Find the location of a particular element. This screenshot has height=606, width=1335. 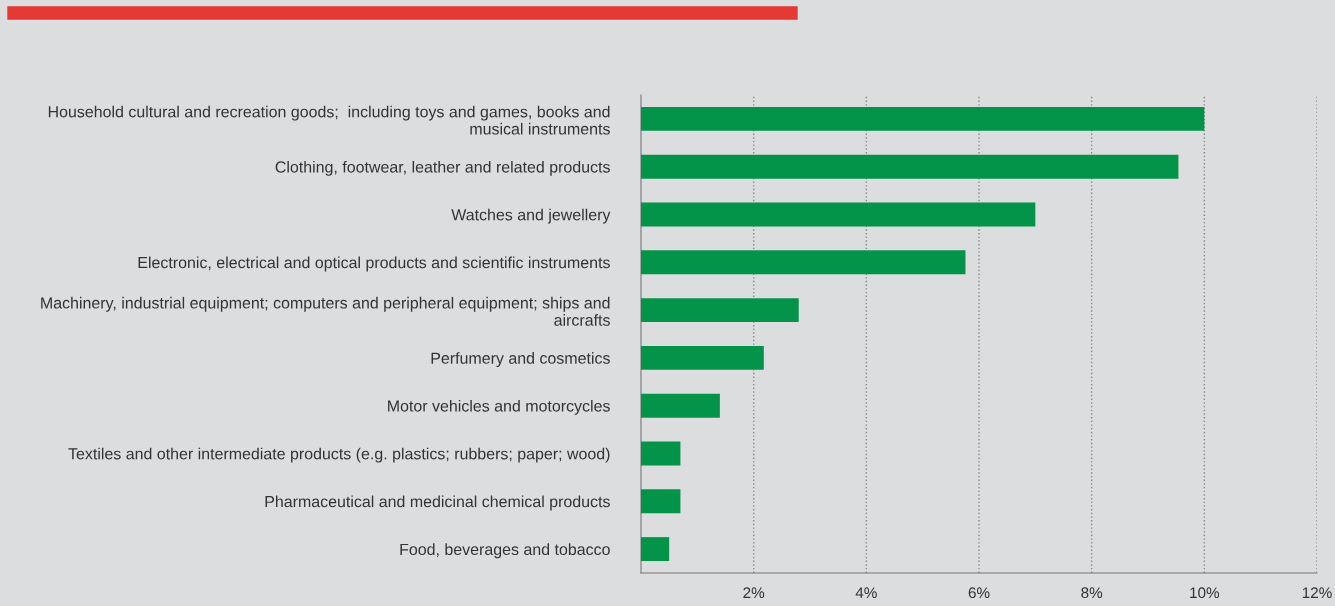

y-tick-label: Textiles and other intermediate products (e.g. plastics; rubbers; paper; wood) is located at coordinates (339, 455).